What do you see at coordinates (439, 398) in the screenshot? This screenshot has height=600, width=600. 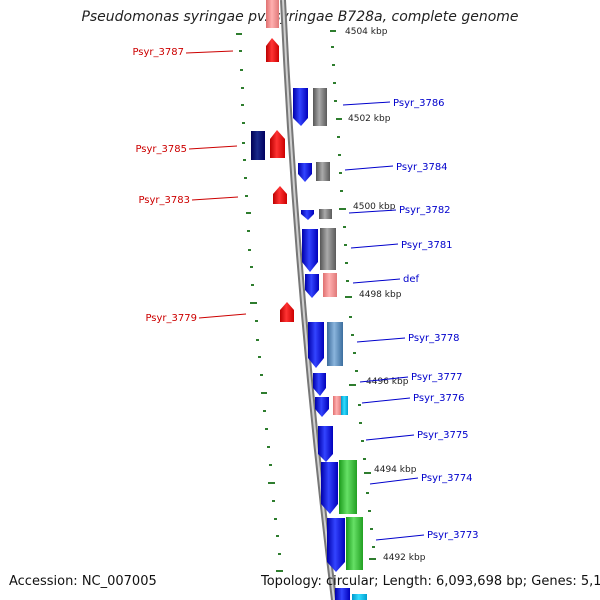 I see `gene-label-forward: Psyr_3776` at bounding box center [439, 398].